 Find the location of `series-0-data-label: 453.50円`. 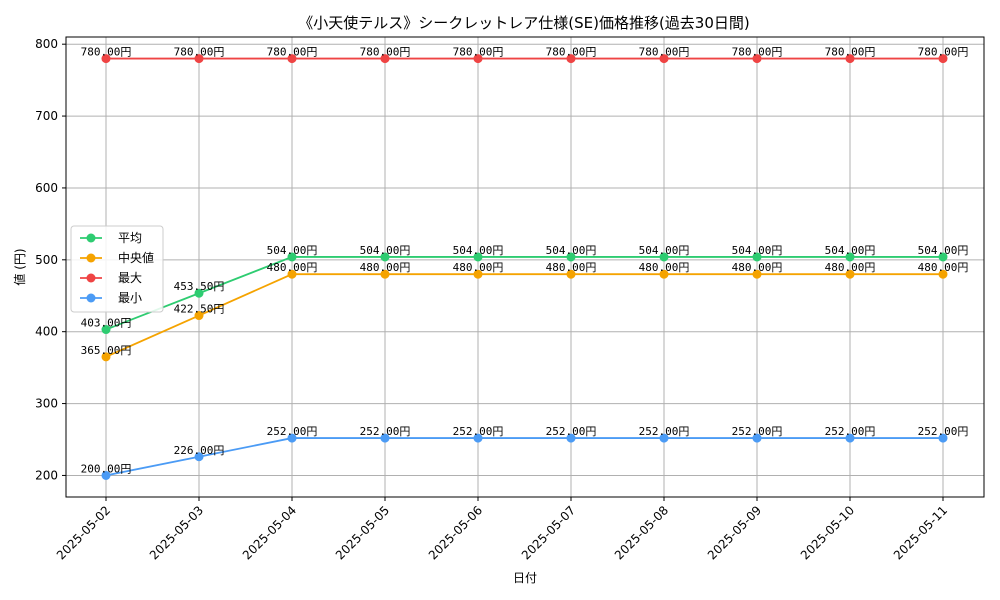

series-0-data-label: 453.50円 is located at coordinates (199, 286).